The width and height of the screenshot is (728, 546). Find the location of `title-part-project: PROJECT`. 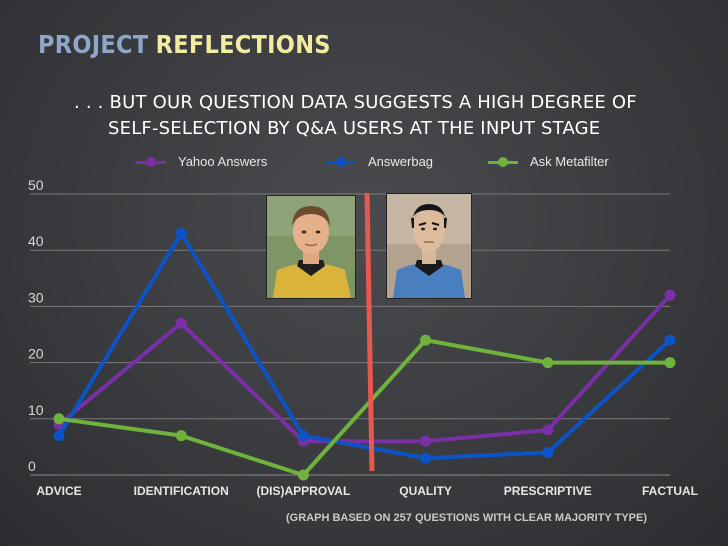

title-part-project: PROJECT is located at coordinates (93, 44).